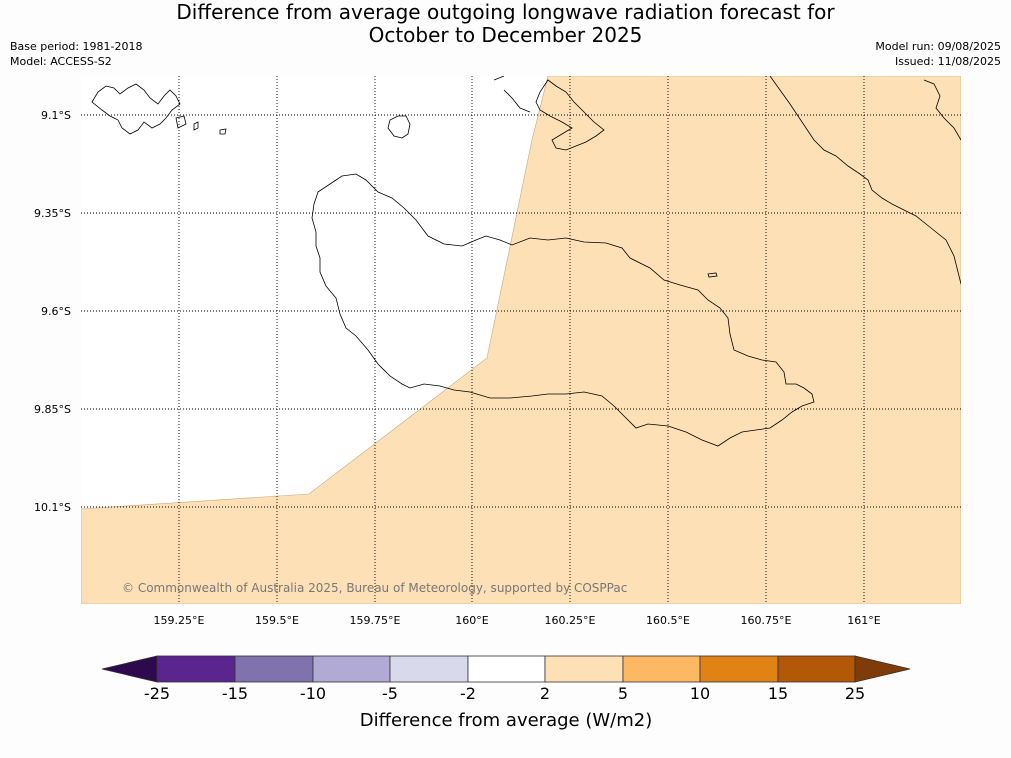  I want to click on colorbar-tick-labels: -25 -15 -10 -5 -2 2 5 10 15 25, so click(504, 693).